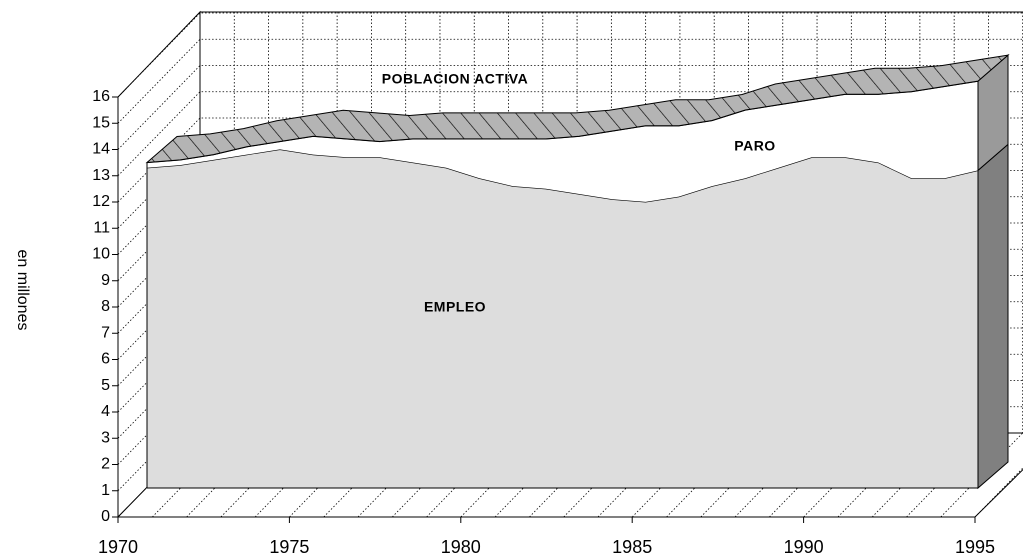  Describe the element at coordinates (804, 547) in the screenshot. I see `x-tick-label: 1990` at that location.